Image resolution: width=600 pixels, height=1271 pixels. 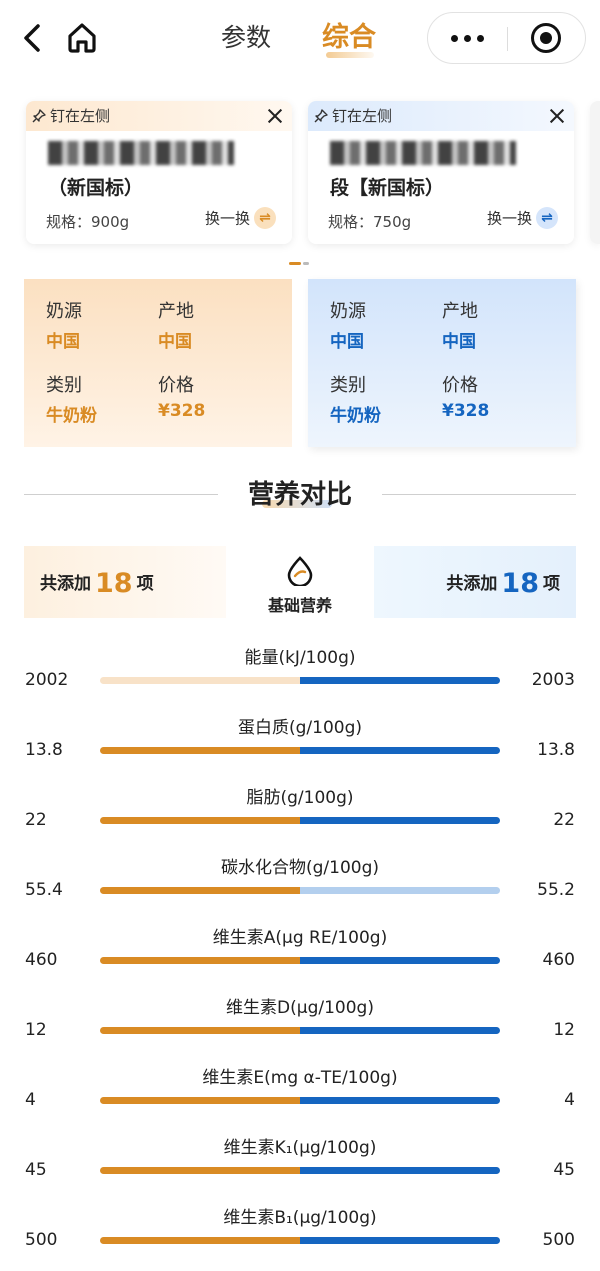 I want to click on nutrient-right-value: 22, so click(x=564, y=820).